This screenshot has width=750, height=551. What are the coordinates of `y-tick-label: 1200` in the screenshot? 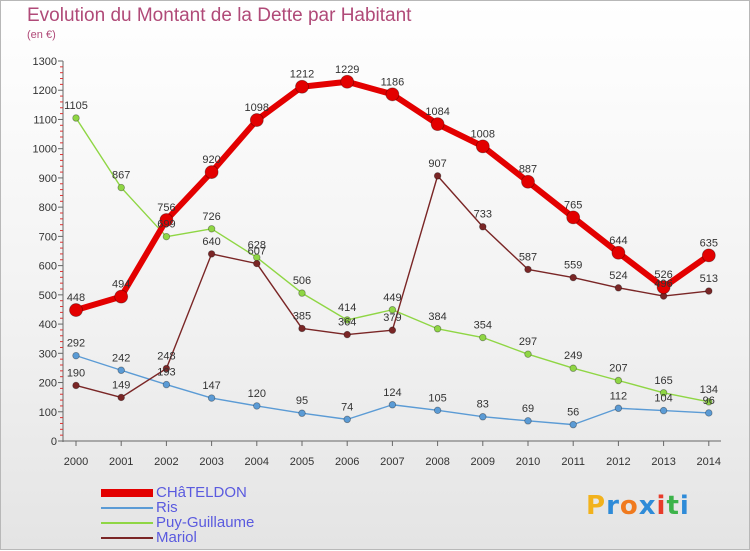 It's located at (45, 91).